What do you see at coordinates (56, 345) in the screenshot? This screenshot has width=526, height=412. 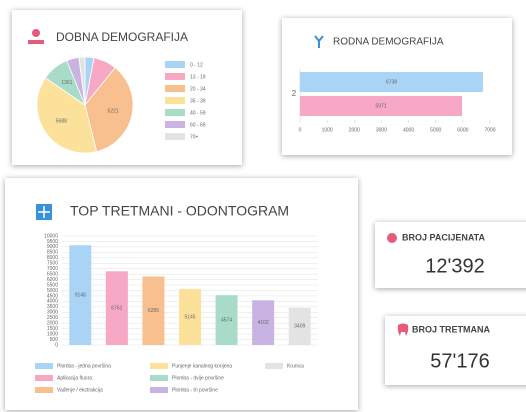 I see `y-tick-label: 0` at bounding box center [56, 345].